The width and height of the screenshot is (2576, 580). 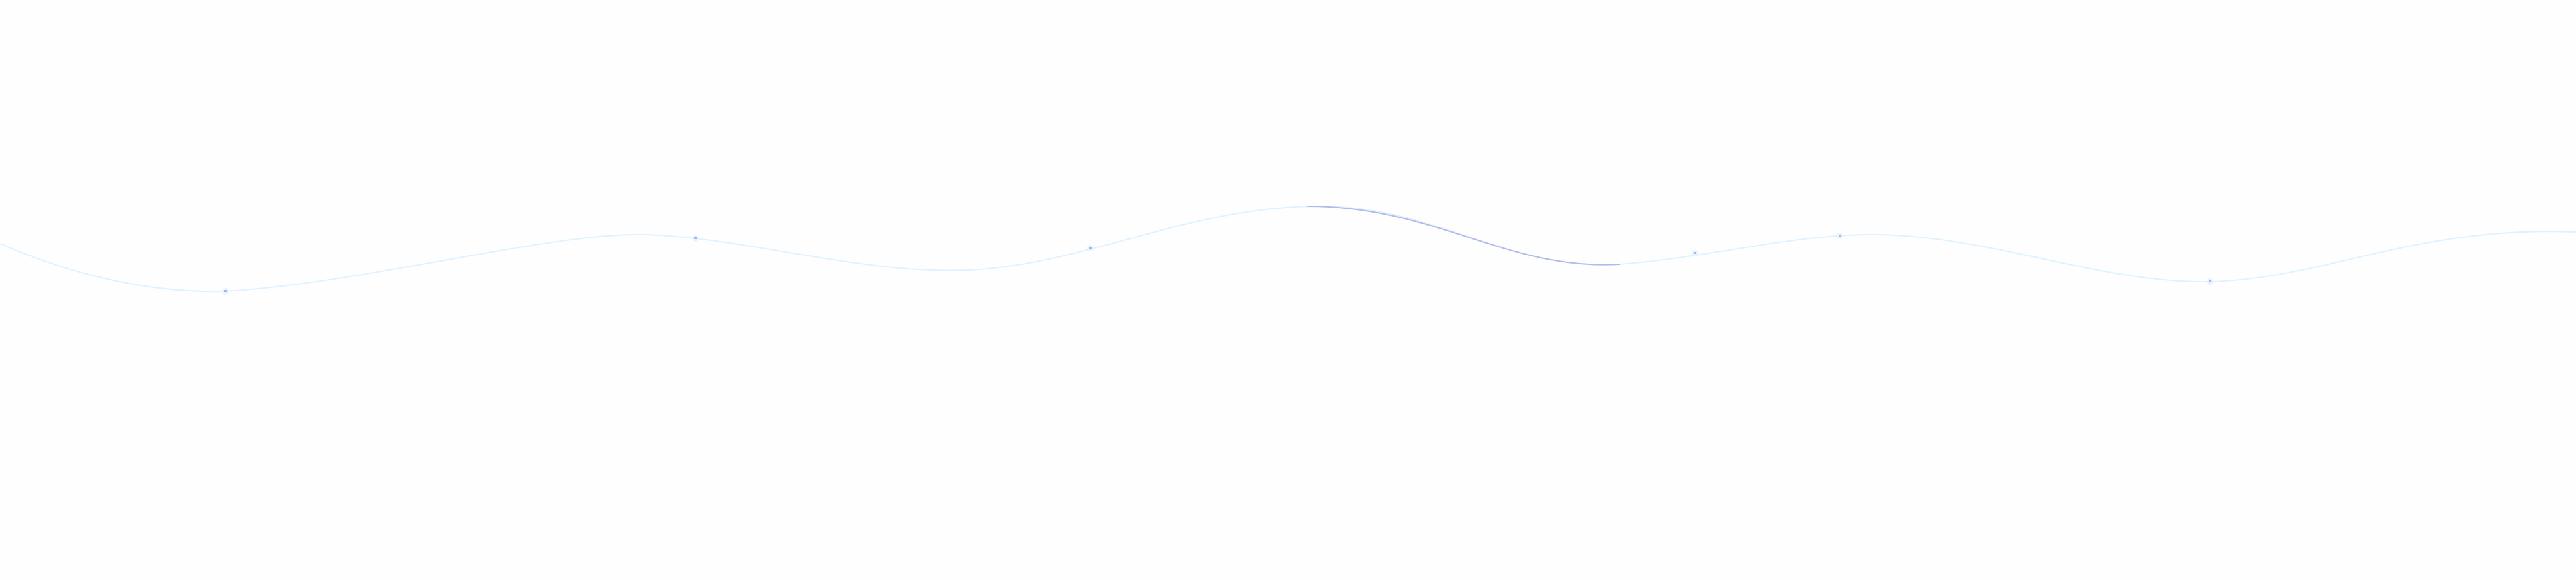 I want to click on wave-highlight, so click(x=1463, y=236).